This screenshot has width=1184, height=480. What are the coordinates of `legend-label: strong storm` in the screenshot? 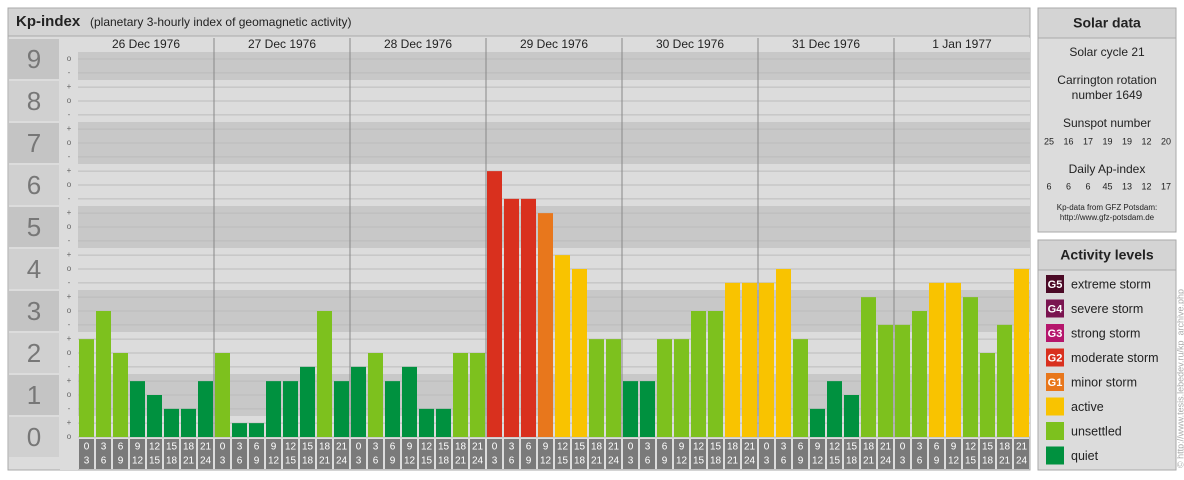 It's located at (1105, 333).